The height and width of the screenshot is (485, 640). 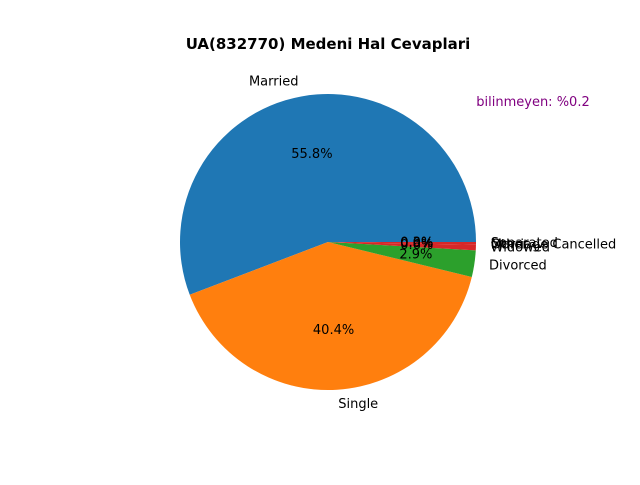 I want to click on percent-label-widowed: 0.6%, so click(x=416, y=245).